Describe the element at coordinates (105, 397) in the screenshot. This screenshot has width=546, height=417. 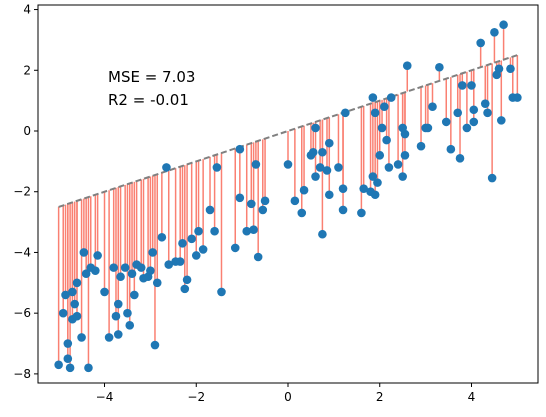
I see `x-tick-label: −4` at that location.